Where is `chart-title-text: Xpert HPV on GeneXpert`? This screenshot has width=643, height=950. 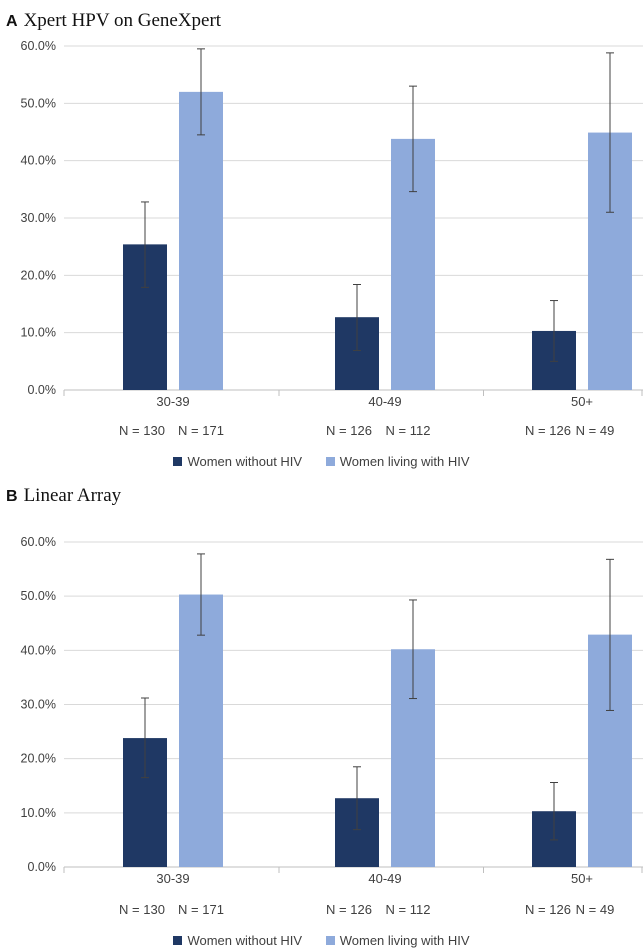
chart-title-text: Xpert HPV on GeneXpert is located at coordinates (122, 20).